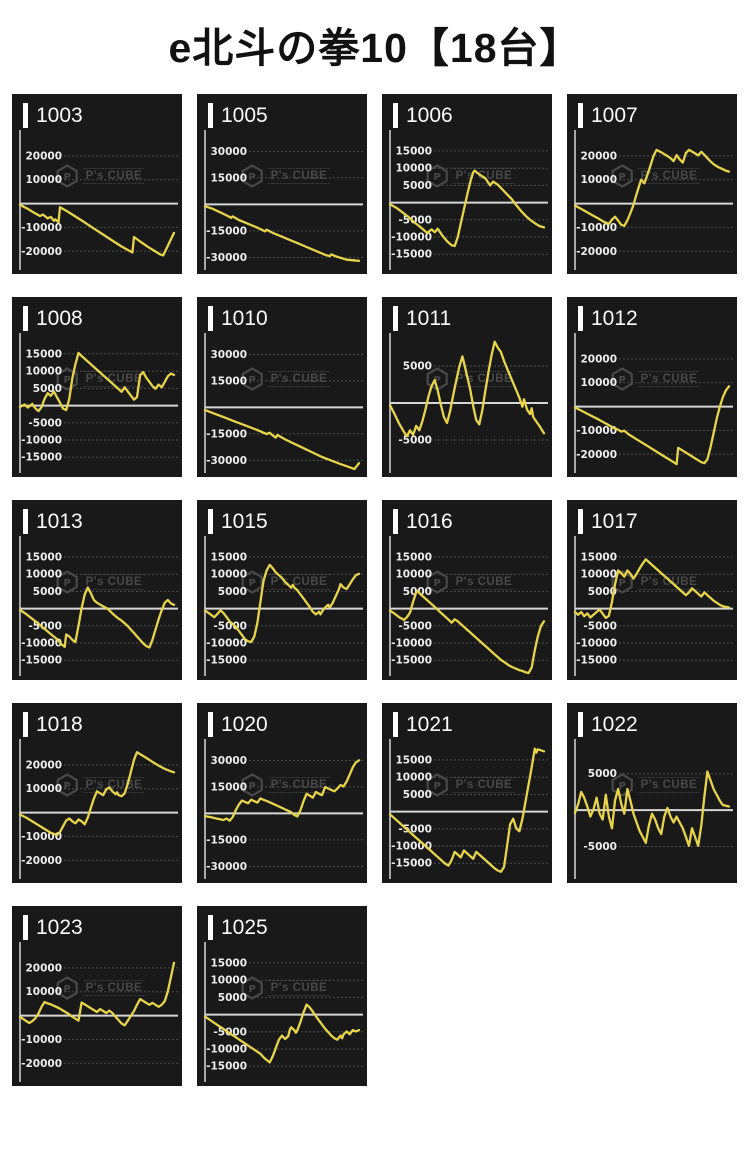  I want to click on machine-number: 1021, so click(429, 724).